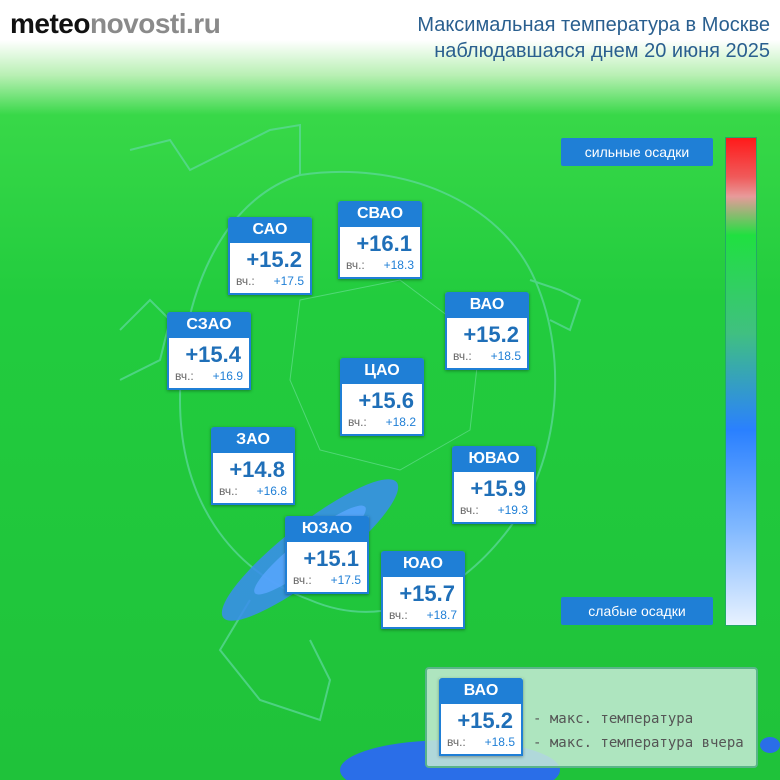 The width and height of the screenshot is (780, 780). What do you see at coordinates (380, 214) in the screenshot?
I see `district-name: СВАО` at bounding box center [380, 214].